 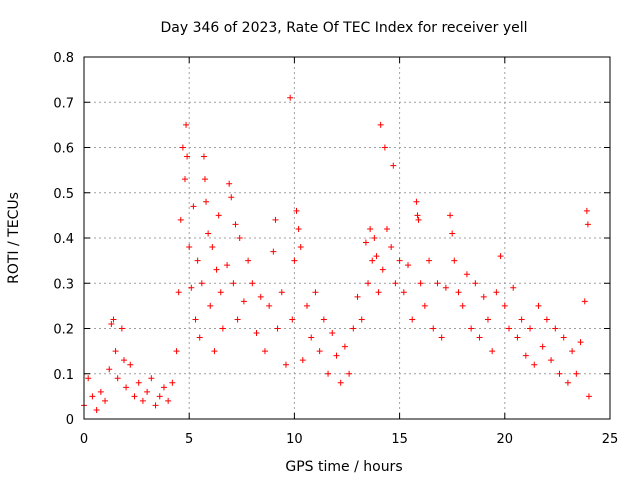 I want to click on y-tick-label: 0.5, so click(x=63, y=194).